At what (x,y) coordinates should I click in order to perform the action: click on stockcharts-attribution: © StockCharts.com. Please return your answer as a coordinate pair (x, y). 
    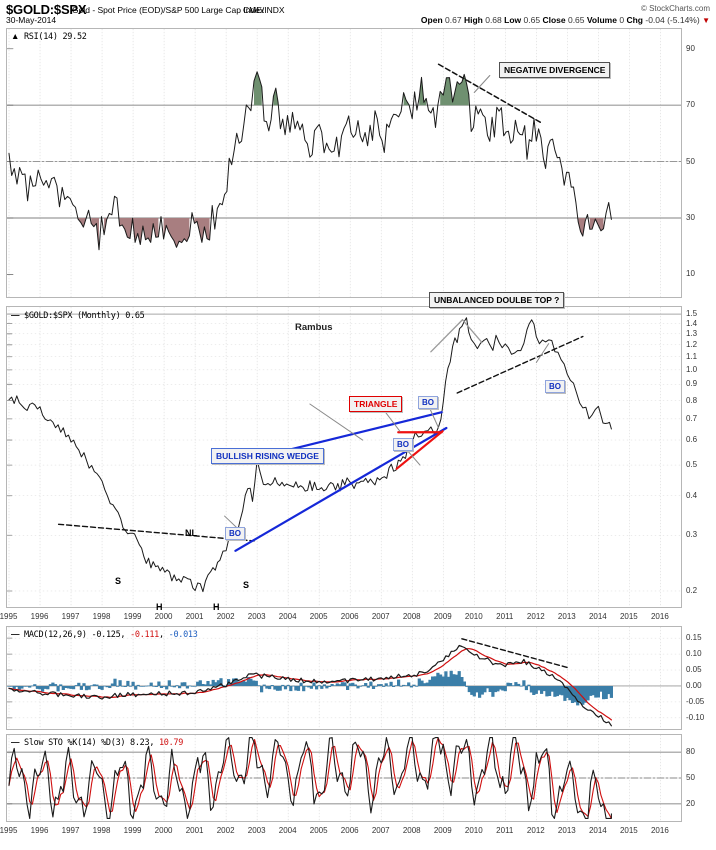
    Looking at the image, I should click on (675, 8).